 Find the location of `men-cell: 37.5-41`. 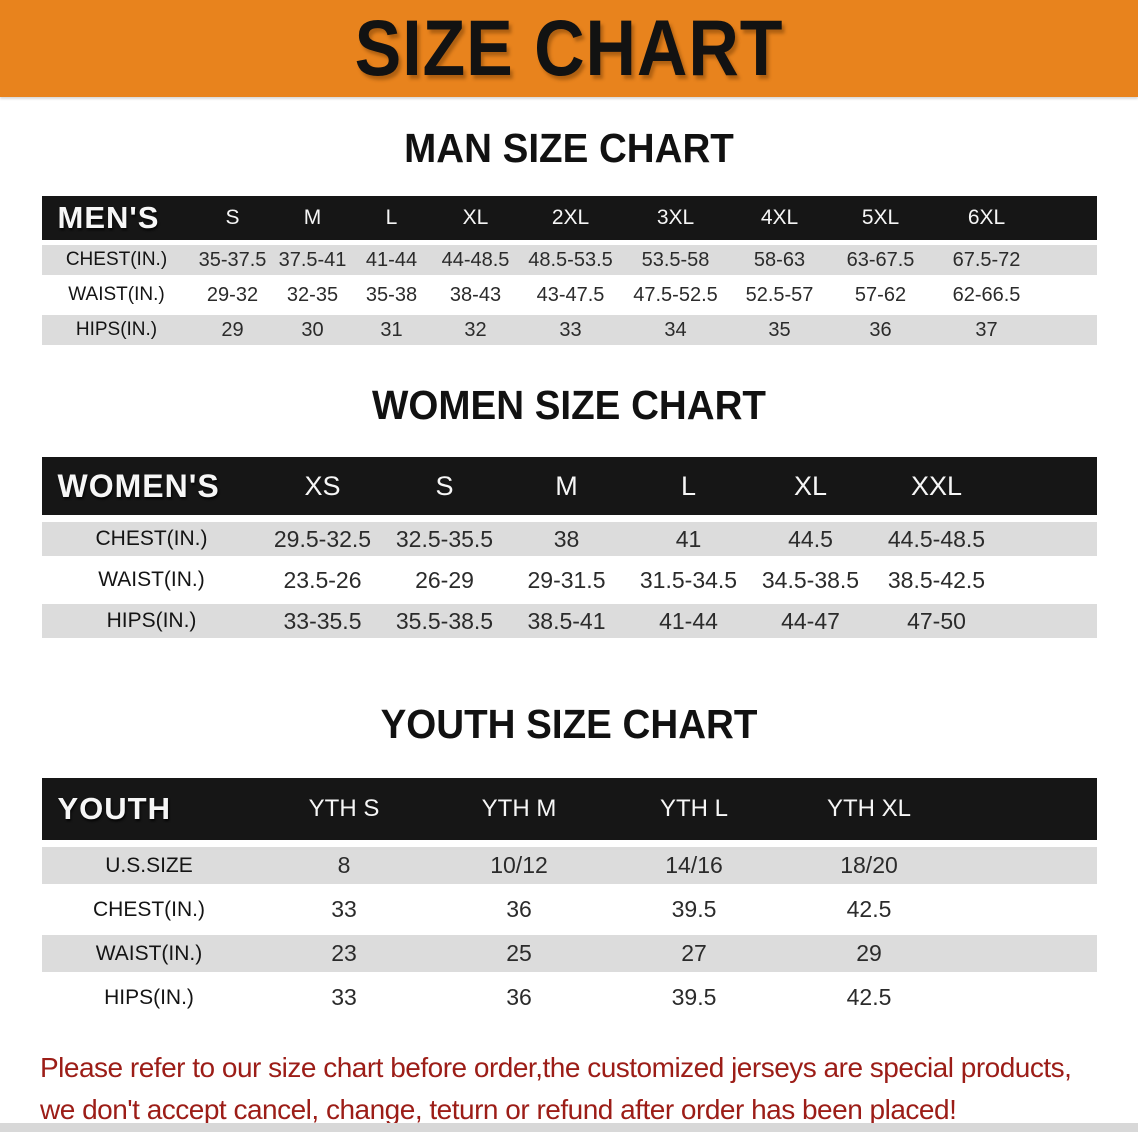

men-cell: 37.5-41 is located at coordinates (312, 260).